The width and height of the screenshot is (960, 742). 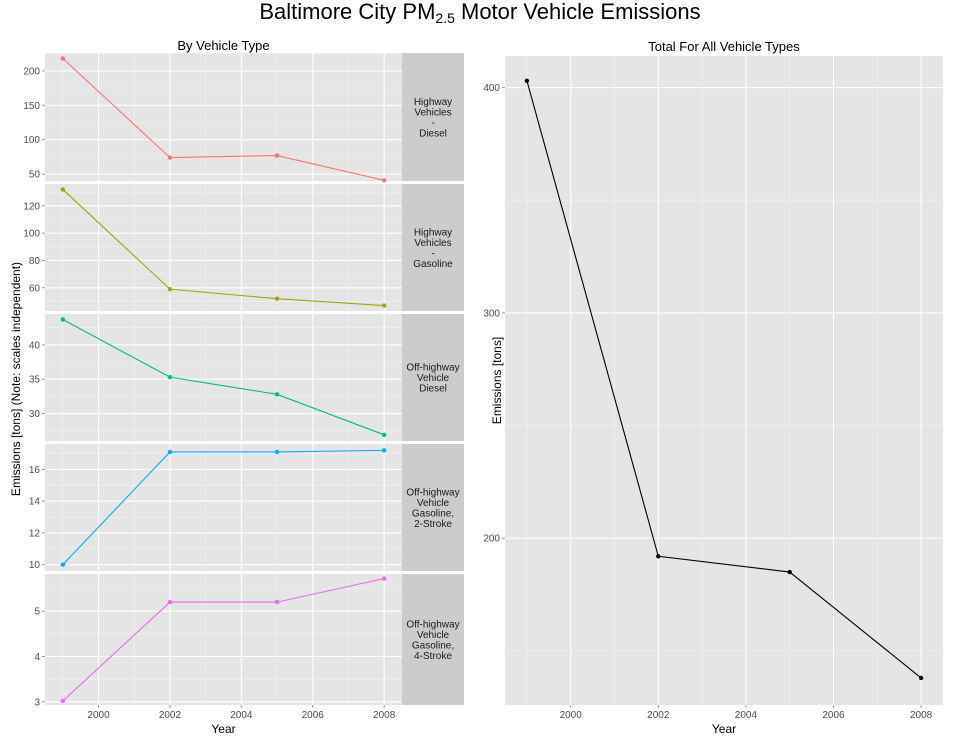 What do you see at coordinates (445, 18) in the screenshot?
I see `title-subscript: 2.5` at bounding box center [445, 18].